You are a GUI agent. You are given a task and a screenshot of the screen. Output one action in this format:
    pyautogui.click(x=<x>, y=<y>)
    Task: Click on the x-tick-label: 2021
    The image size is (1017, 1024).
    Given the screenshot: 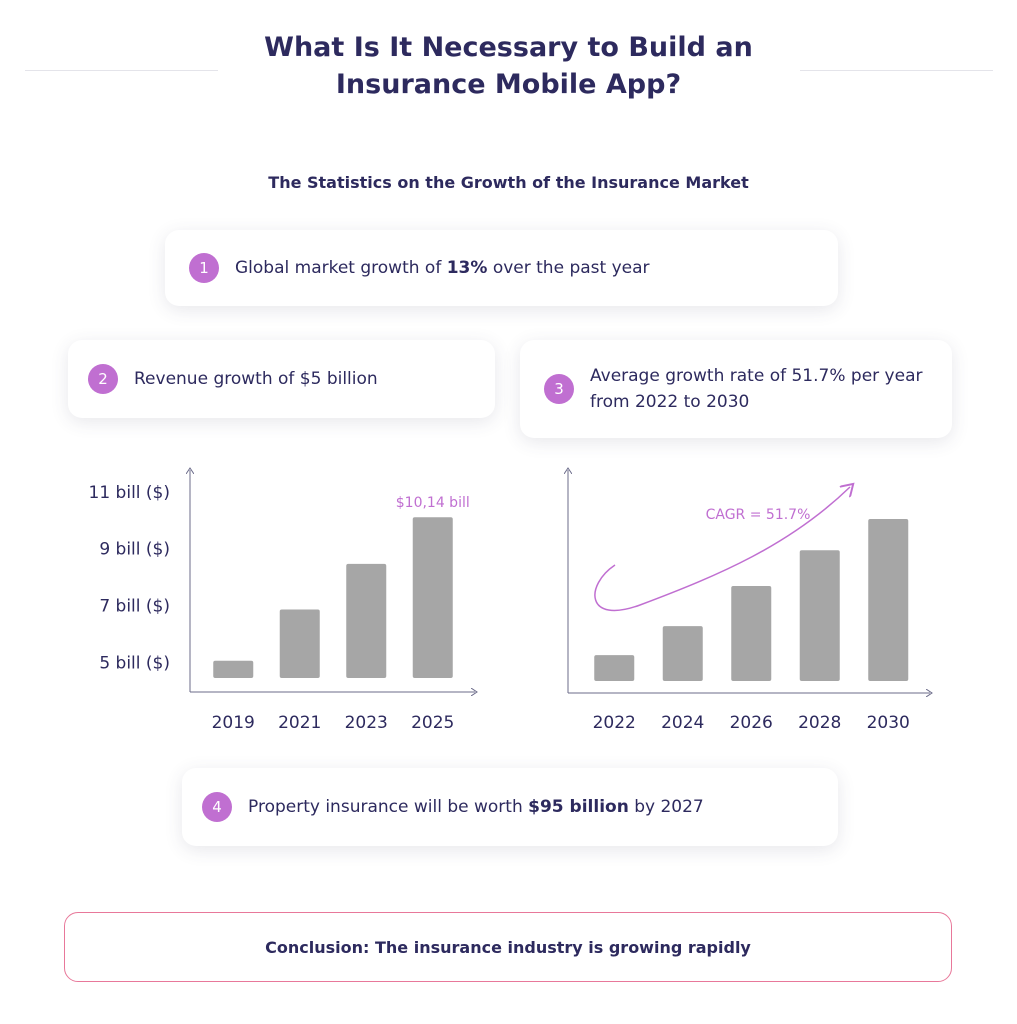 What is the action you would take?
    pyautogui.click(x=299, y=723)
    